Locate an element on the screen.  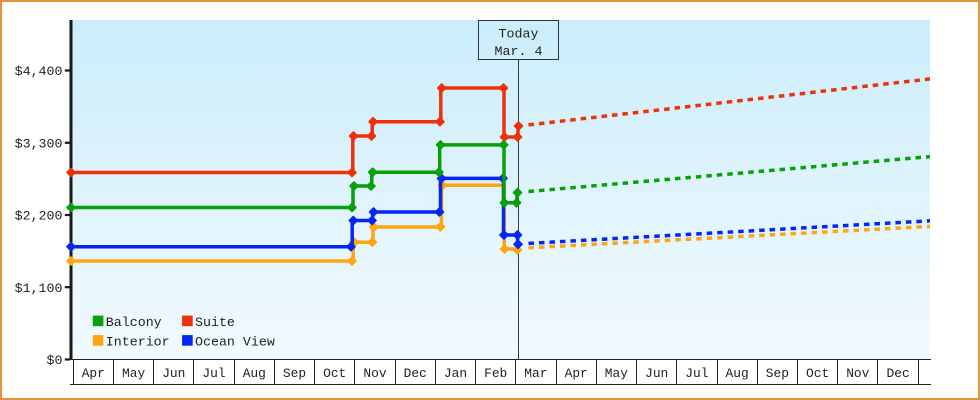
svg-text: $1,100 is located at coordinates (39, 288).